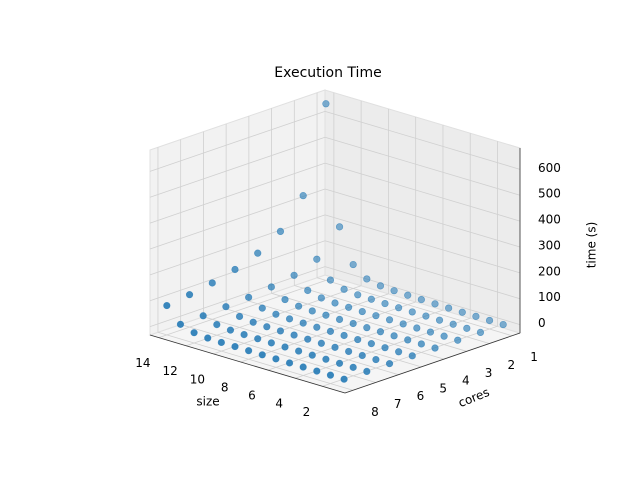 The width and height of the screenshot is (640, 480). Describe the element at coordinates (421, 396) in the screenshot. I see `y-tick-label: 6` at that location.